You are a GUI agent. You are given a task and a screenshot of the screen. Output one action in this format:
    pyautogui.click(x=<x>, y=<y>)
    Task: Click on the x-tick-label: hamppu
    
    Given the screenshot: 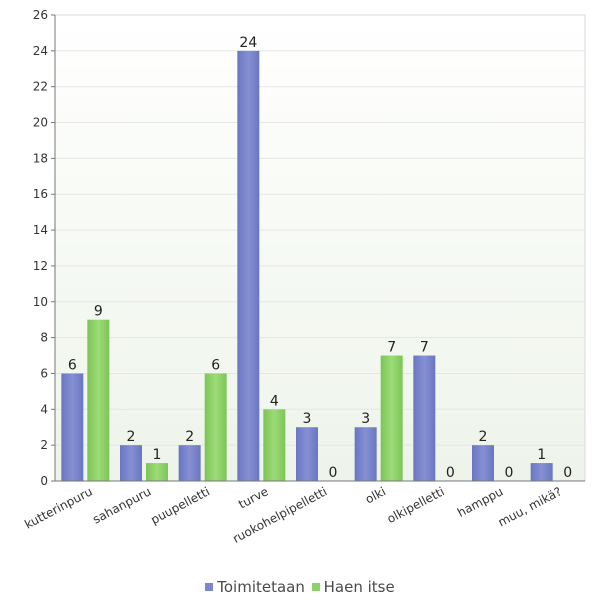 What is the action you would take?
    pyautogui.click(x=480, y=502)
    